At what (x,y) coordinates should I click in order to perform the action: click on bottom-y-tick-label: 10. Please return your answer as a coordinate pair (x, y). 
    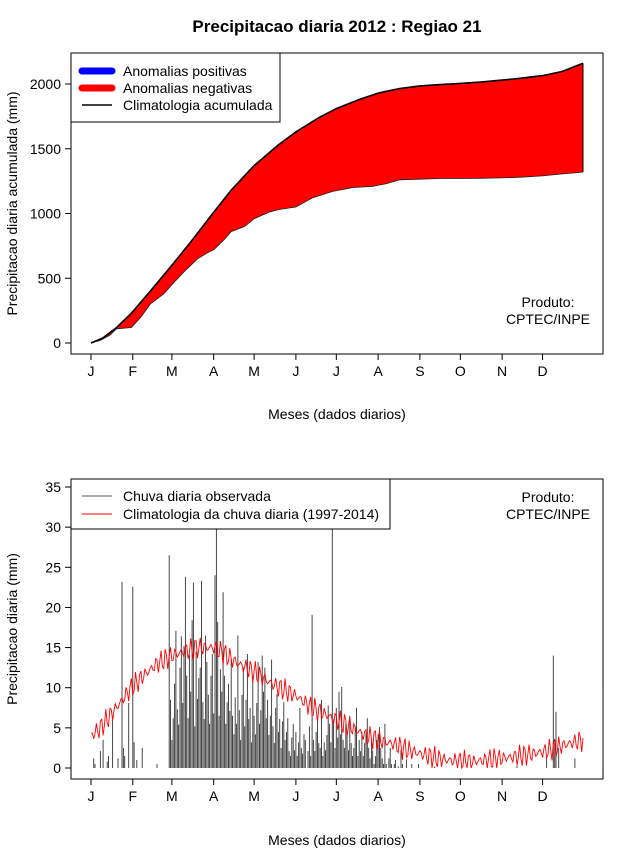
    Looking at the image, I should click on (53, 688).